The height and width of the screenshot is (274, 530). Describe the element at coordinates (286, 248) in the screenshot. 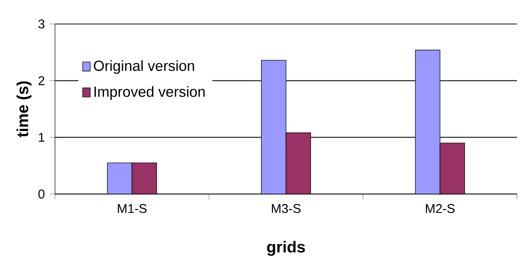

I see `x-axis-title: grids` at that location.